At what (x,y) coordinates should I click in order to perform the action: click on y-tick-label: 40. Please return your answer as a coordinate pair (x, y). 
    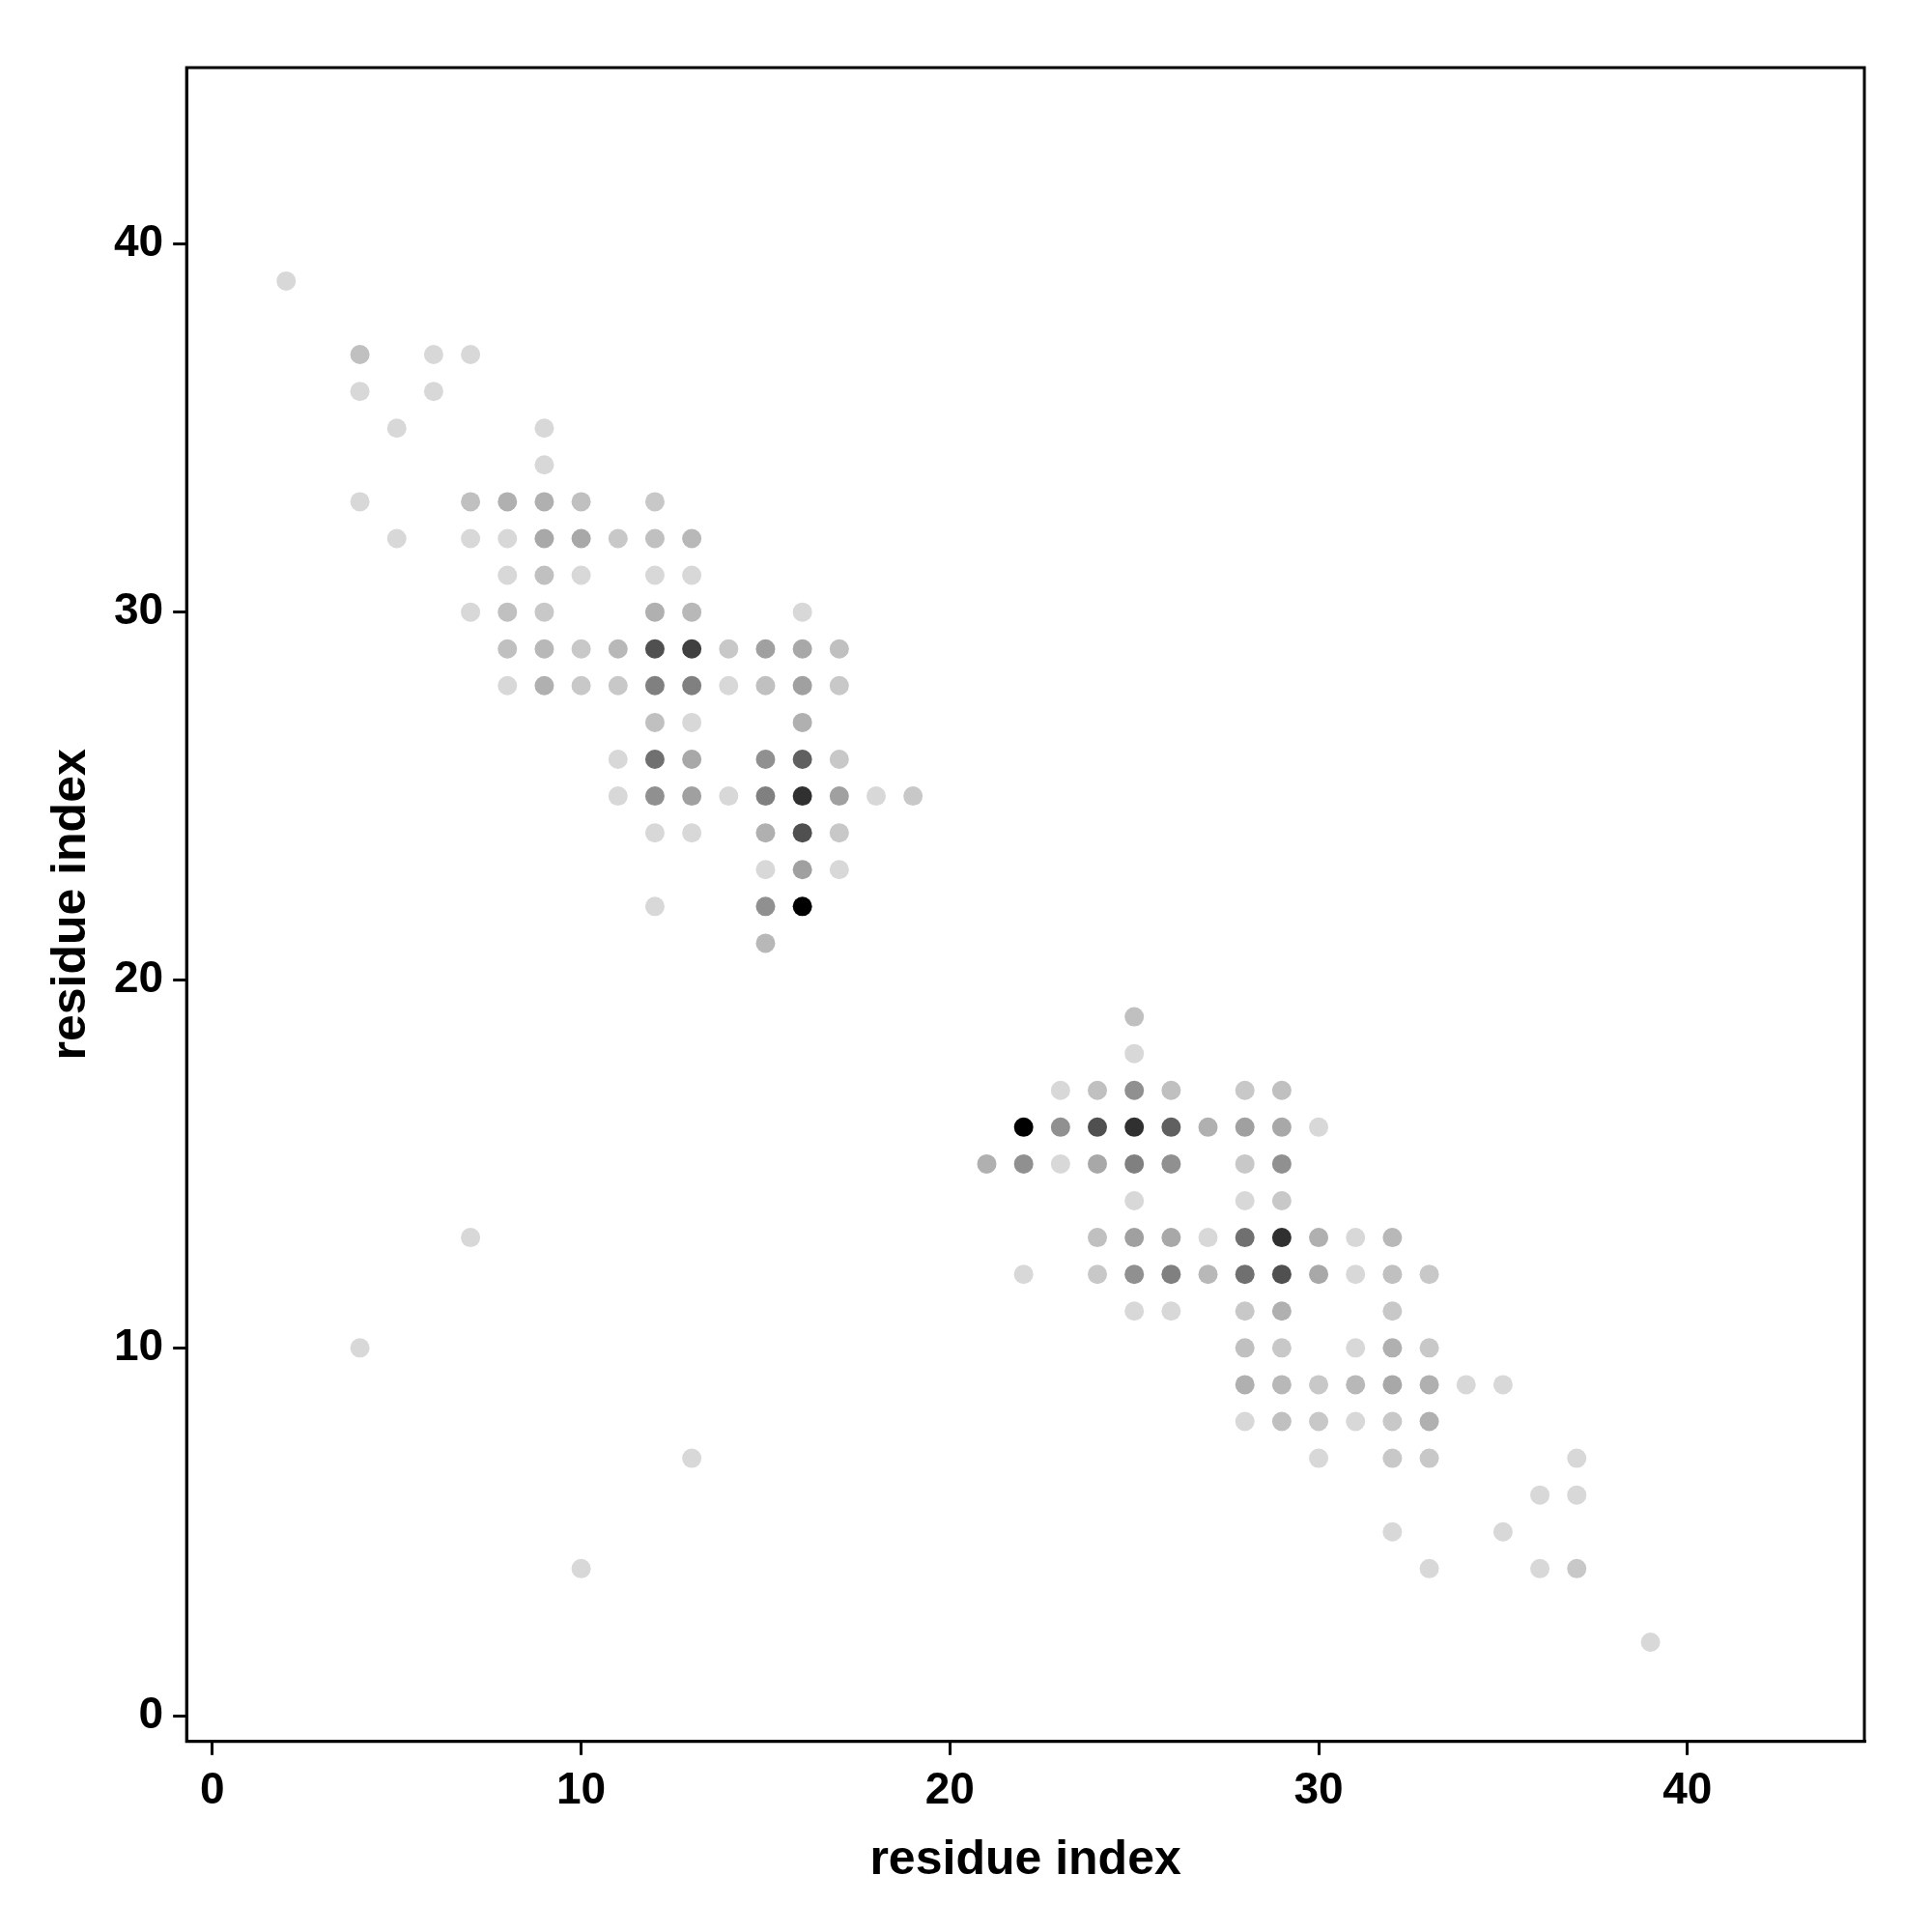
    Looking at the image, I should click on (138, 241).